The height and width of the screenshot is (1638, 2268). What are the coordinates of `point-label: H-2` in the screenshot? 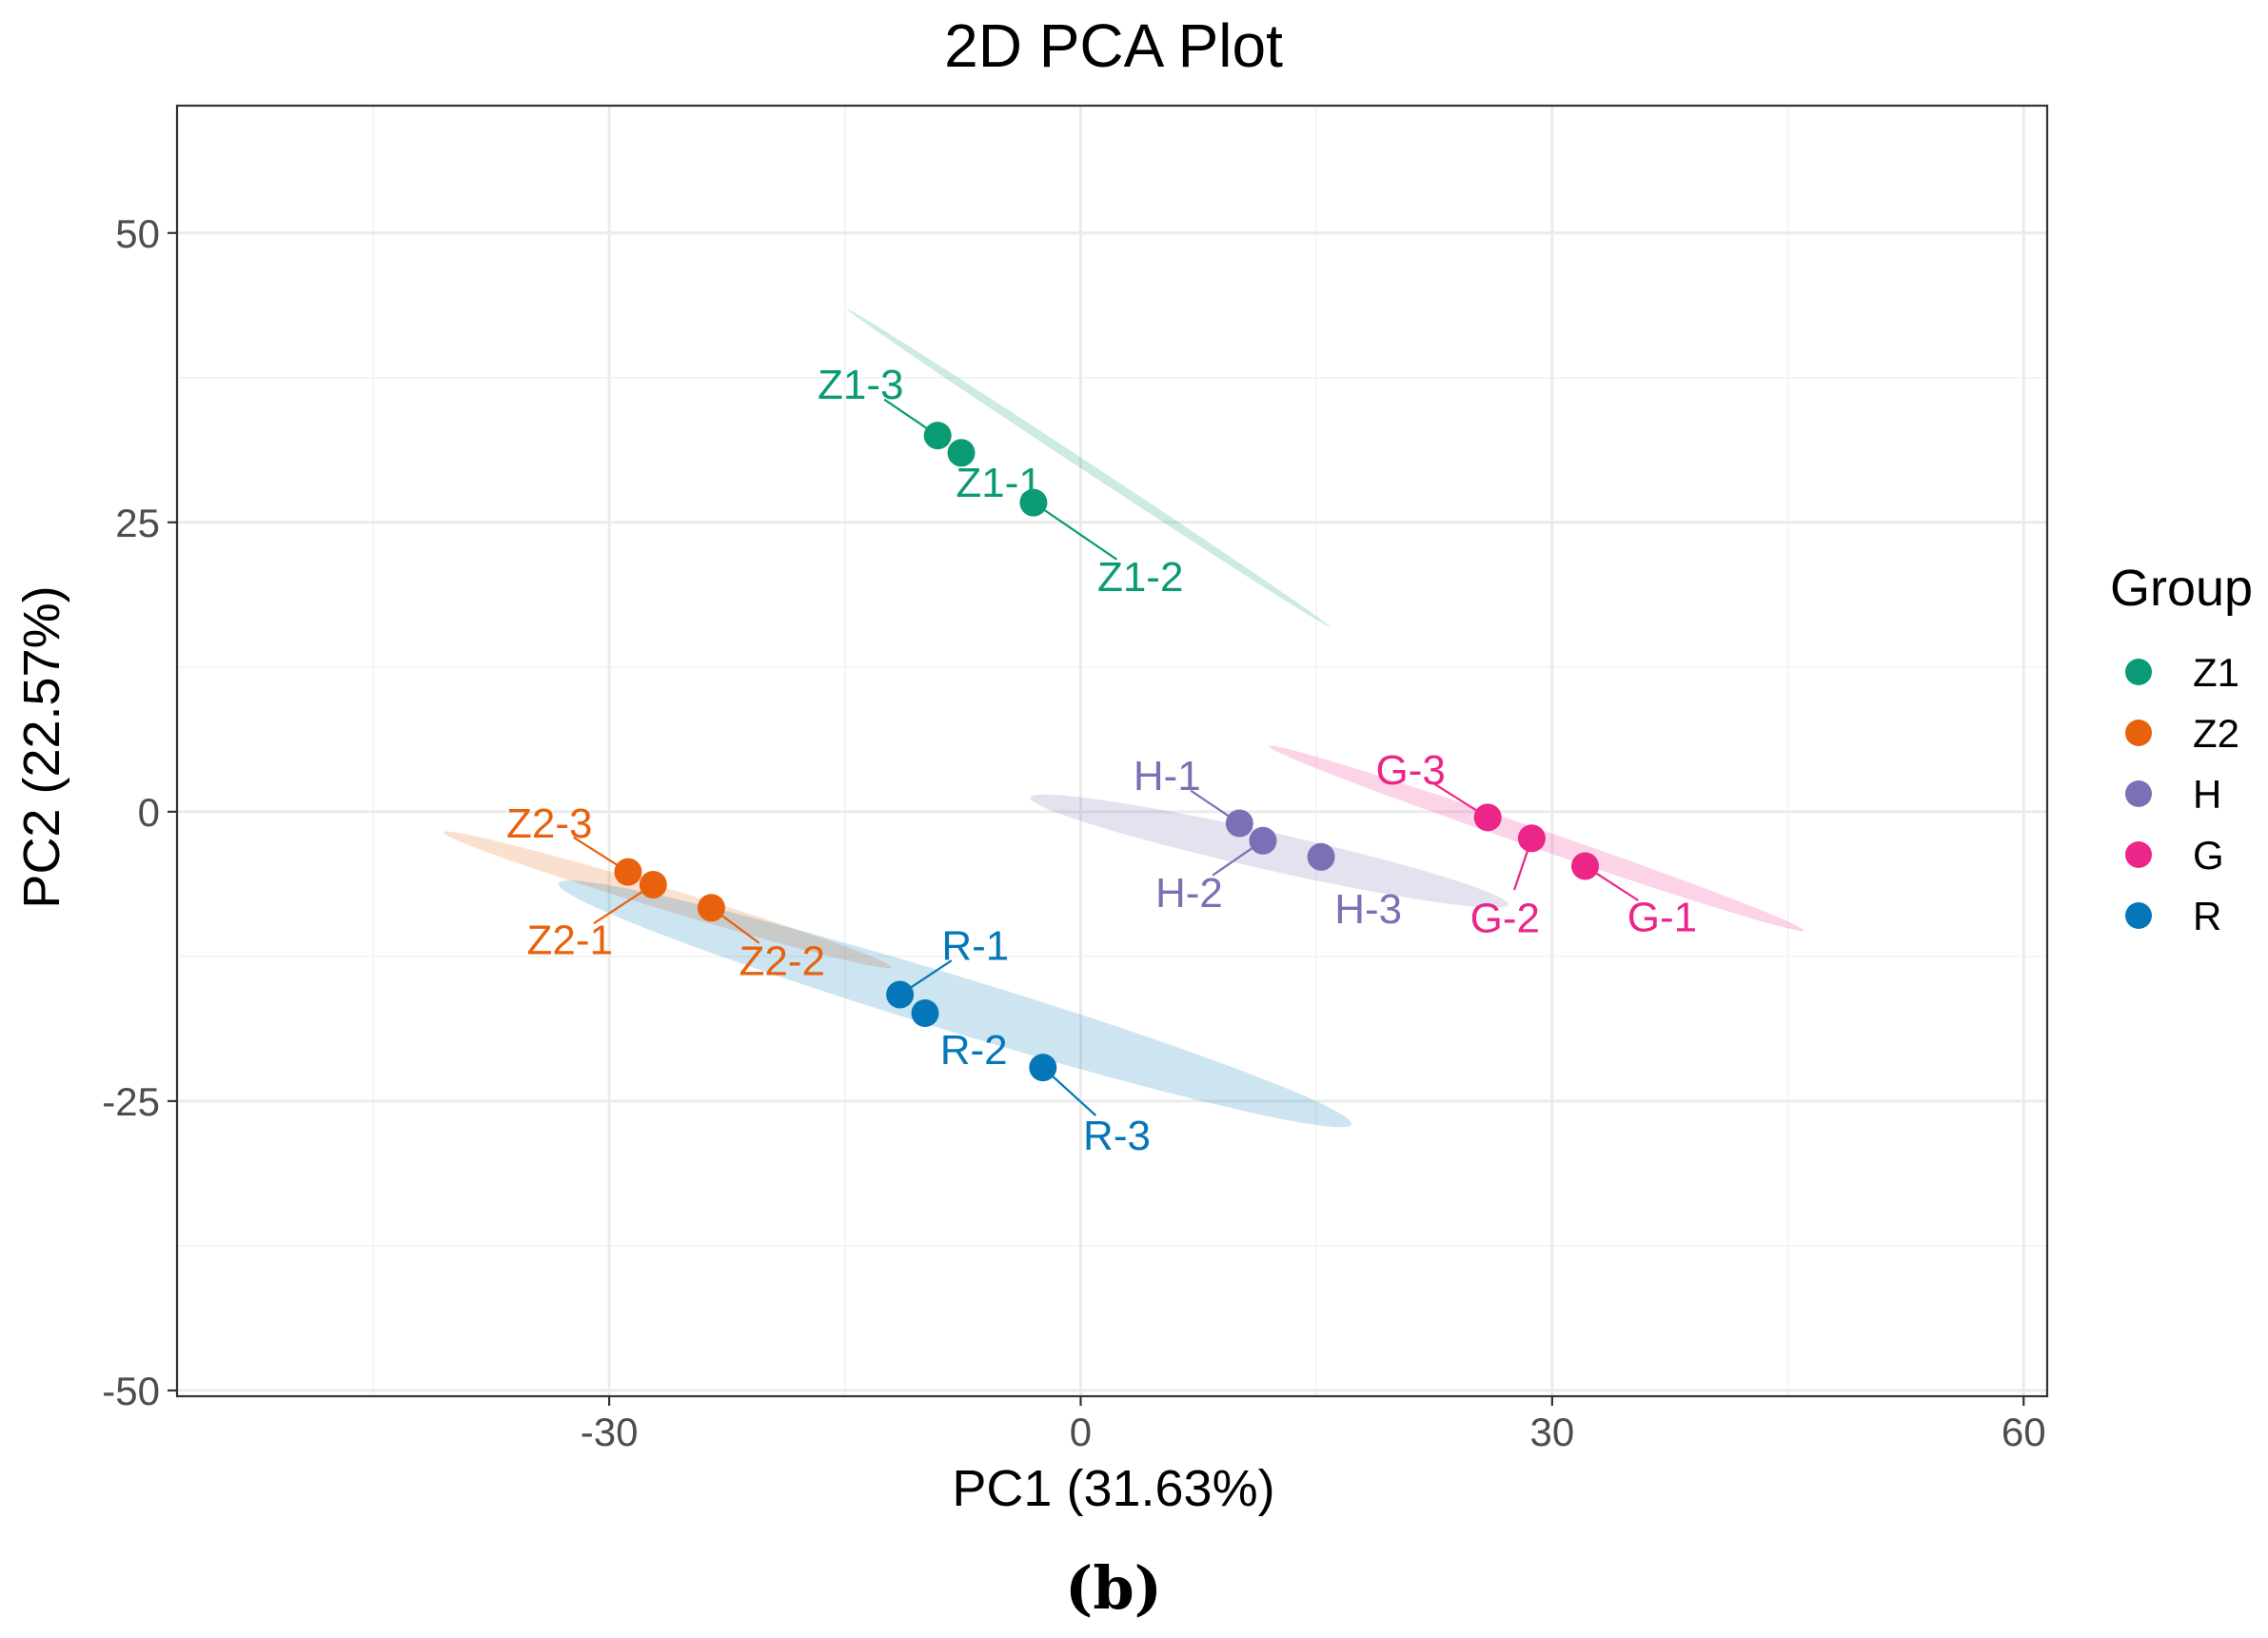 It's located at (1189, 894).